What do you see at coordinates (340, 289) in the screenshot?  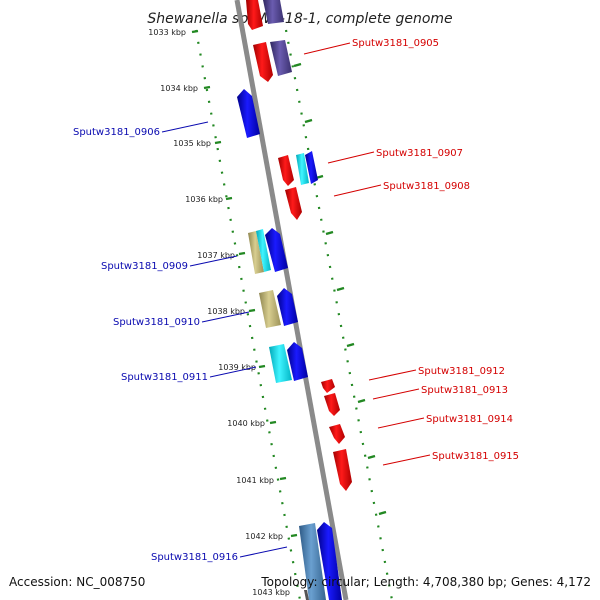 I see `right-ticks` at bounding box center [340, 289].